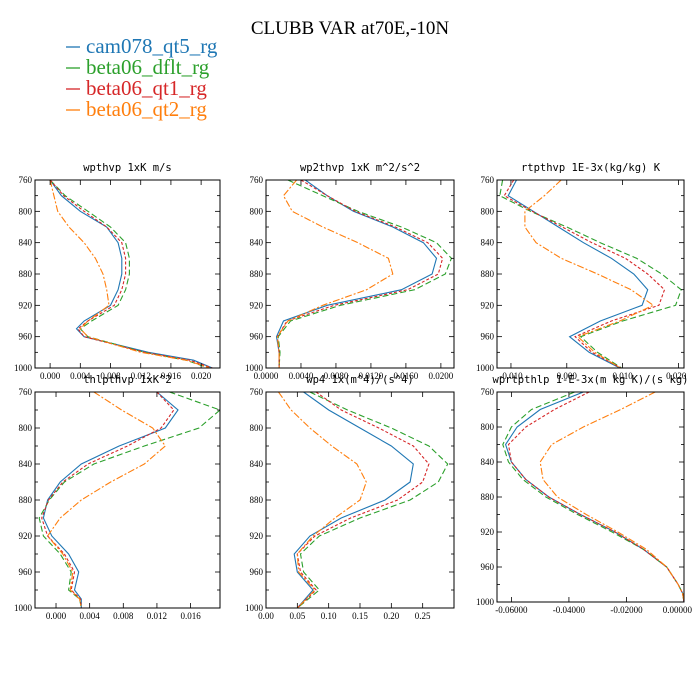 Image resolution: width=700 pixels, height=700 pixels. Describe the element at coordinates (152, 46) in the screenshot. I see `legend-label-cam078_qt5_rg: cam078_qt5_rg` at that location.